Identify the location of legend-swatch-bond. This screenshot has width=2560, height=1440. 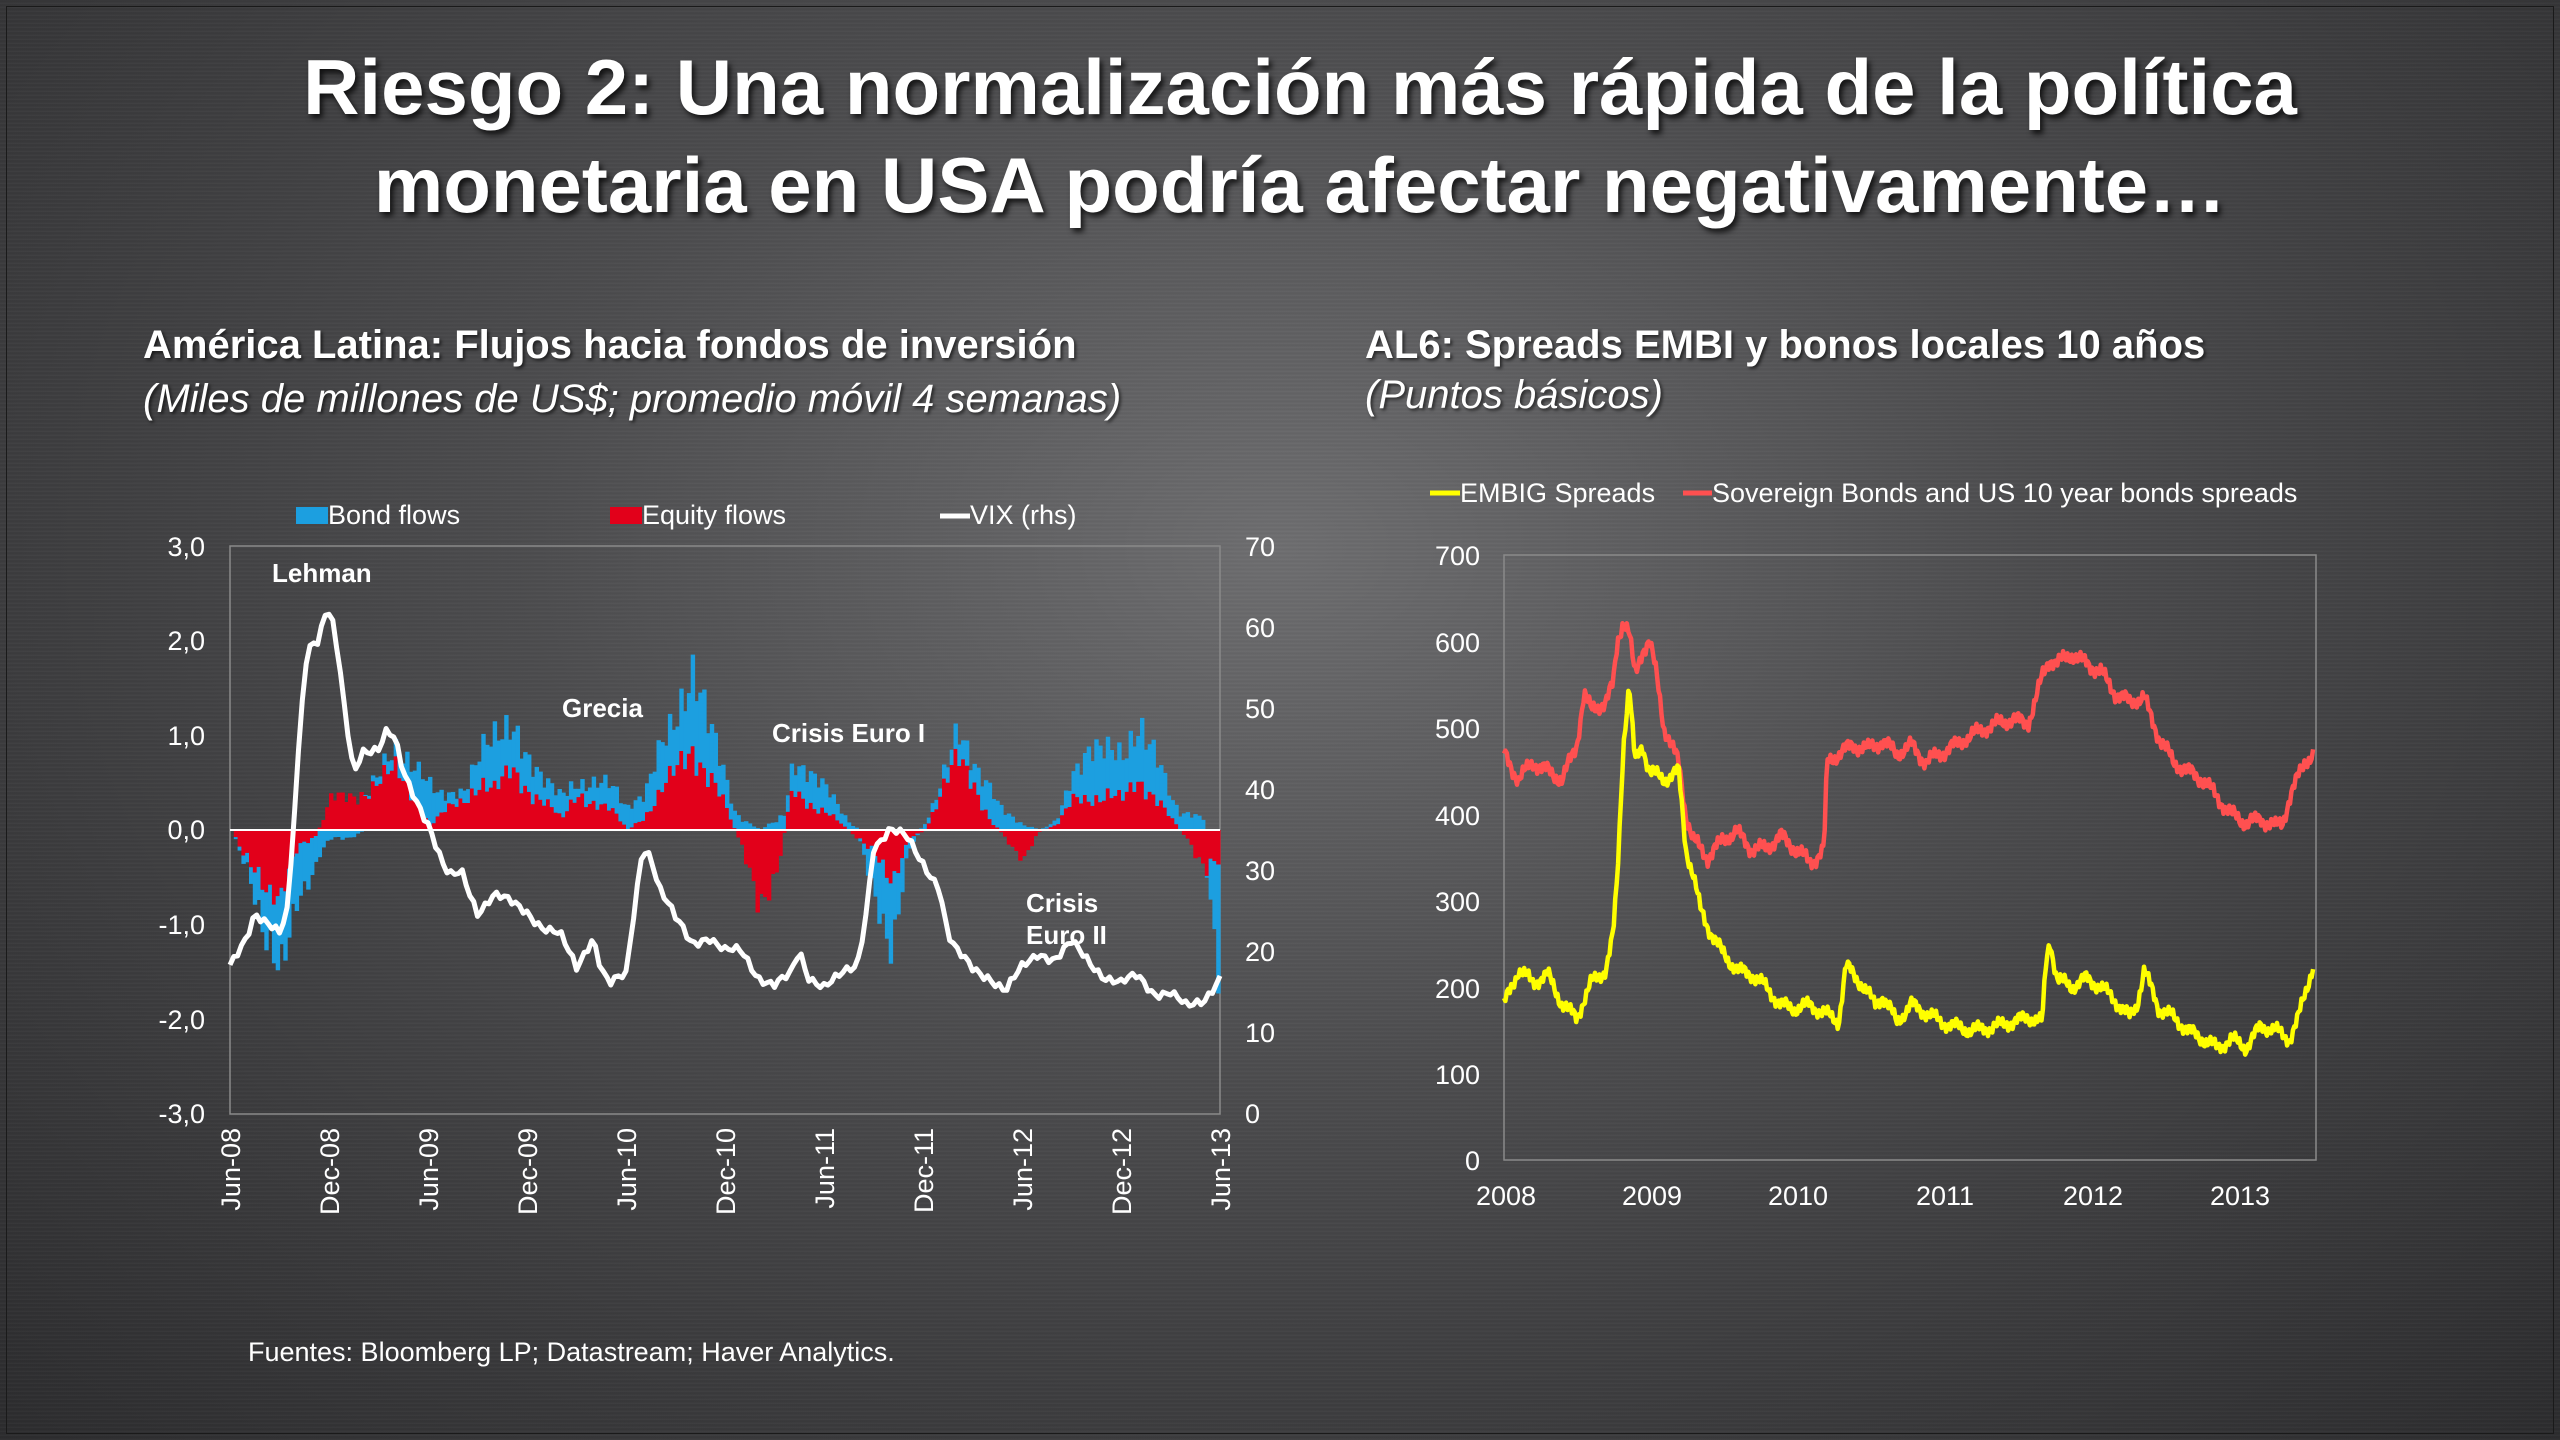
(312, 515).